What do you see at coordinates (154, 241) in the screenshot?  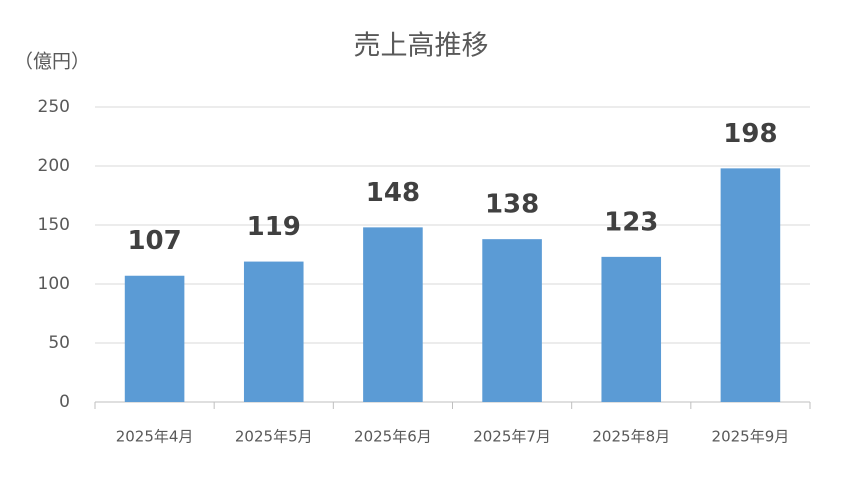 I see `data-label: 107` at bounding box center [154, 241].